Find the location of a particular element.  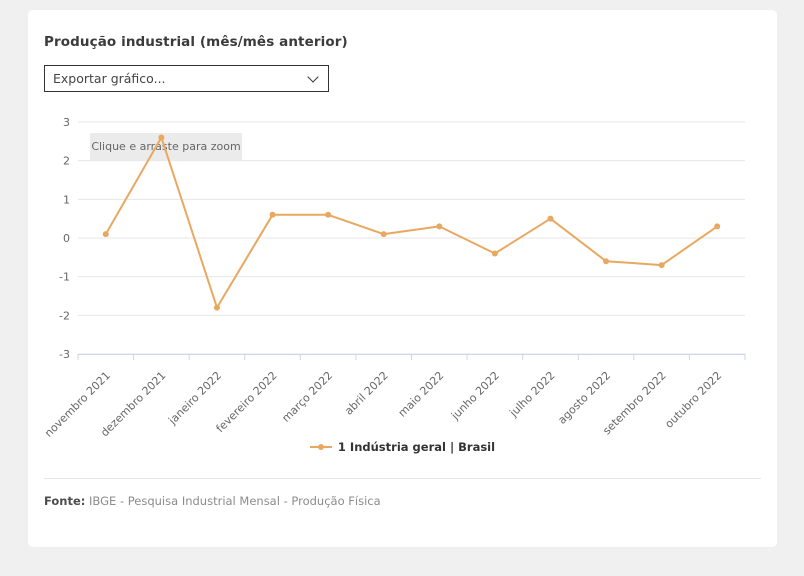

chart-title: Produção industrial (mês/mês anterior) is located at coordinates (196, 42).